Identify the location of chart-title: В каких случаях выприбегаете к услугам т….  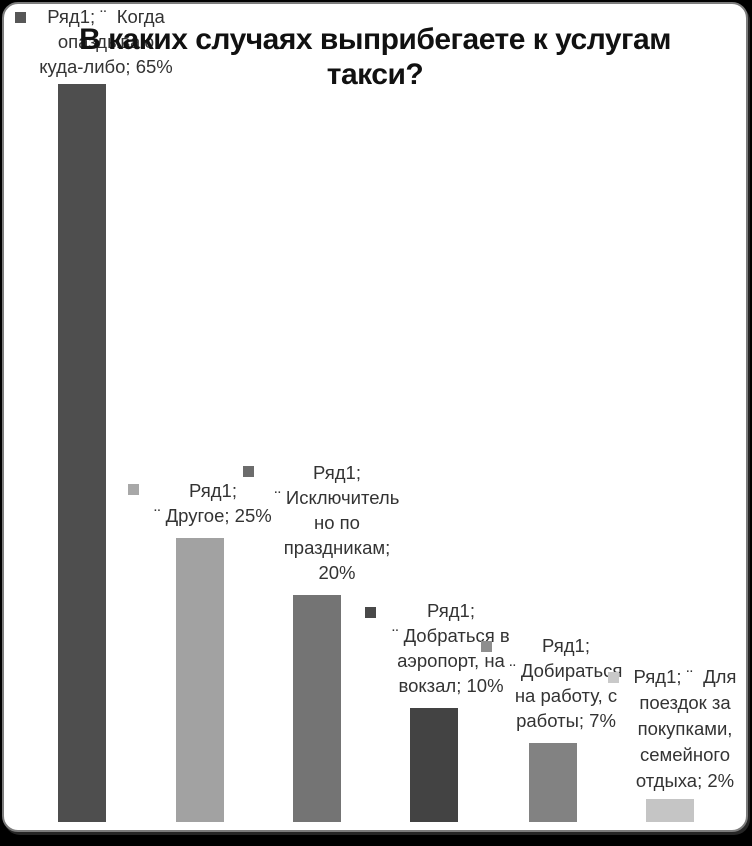
(375, 57).